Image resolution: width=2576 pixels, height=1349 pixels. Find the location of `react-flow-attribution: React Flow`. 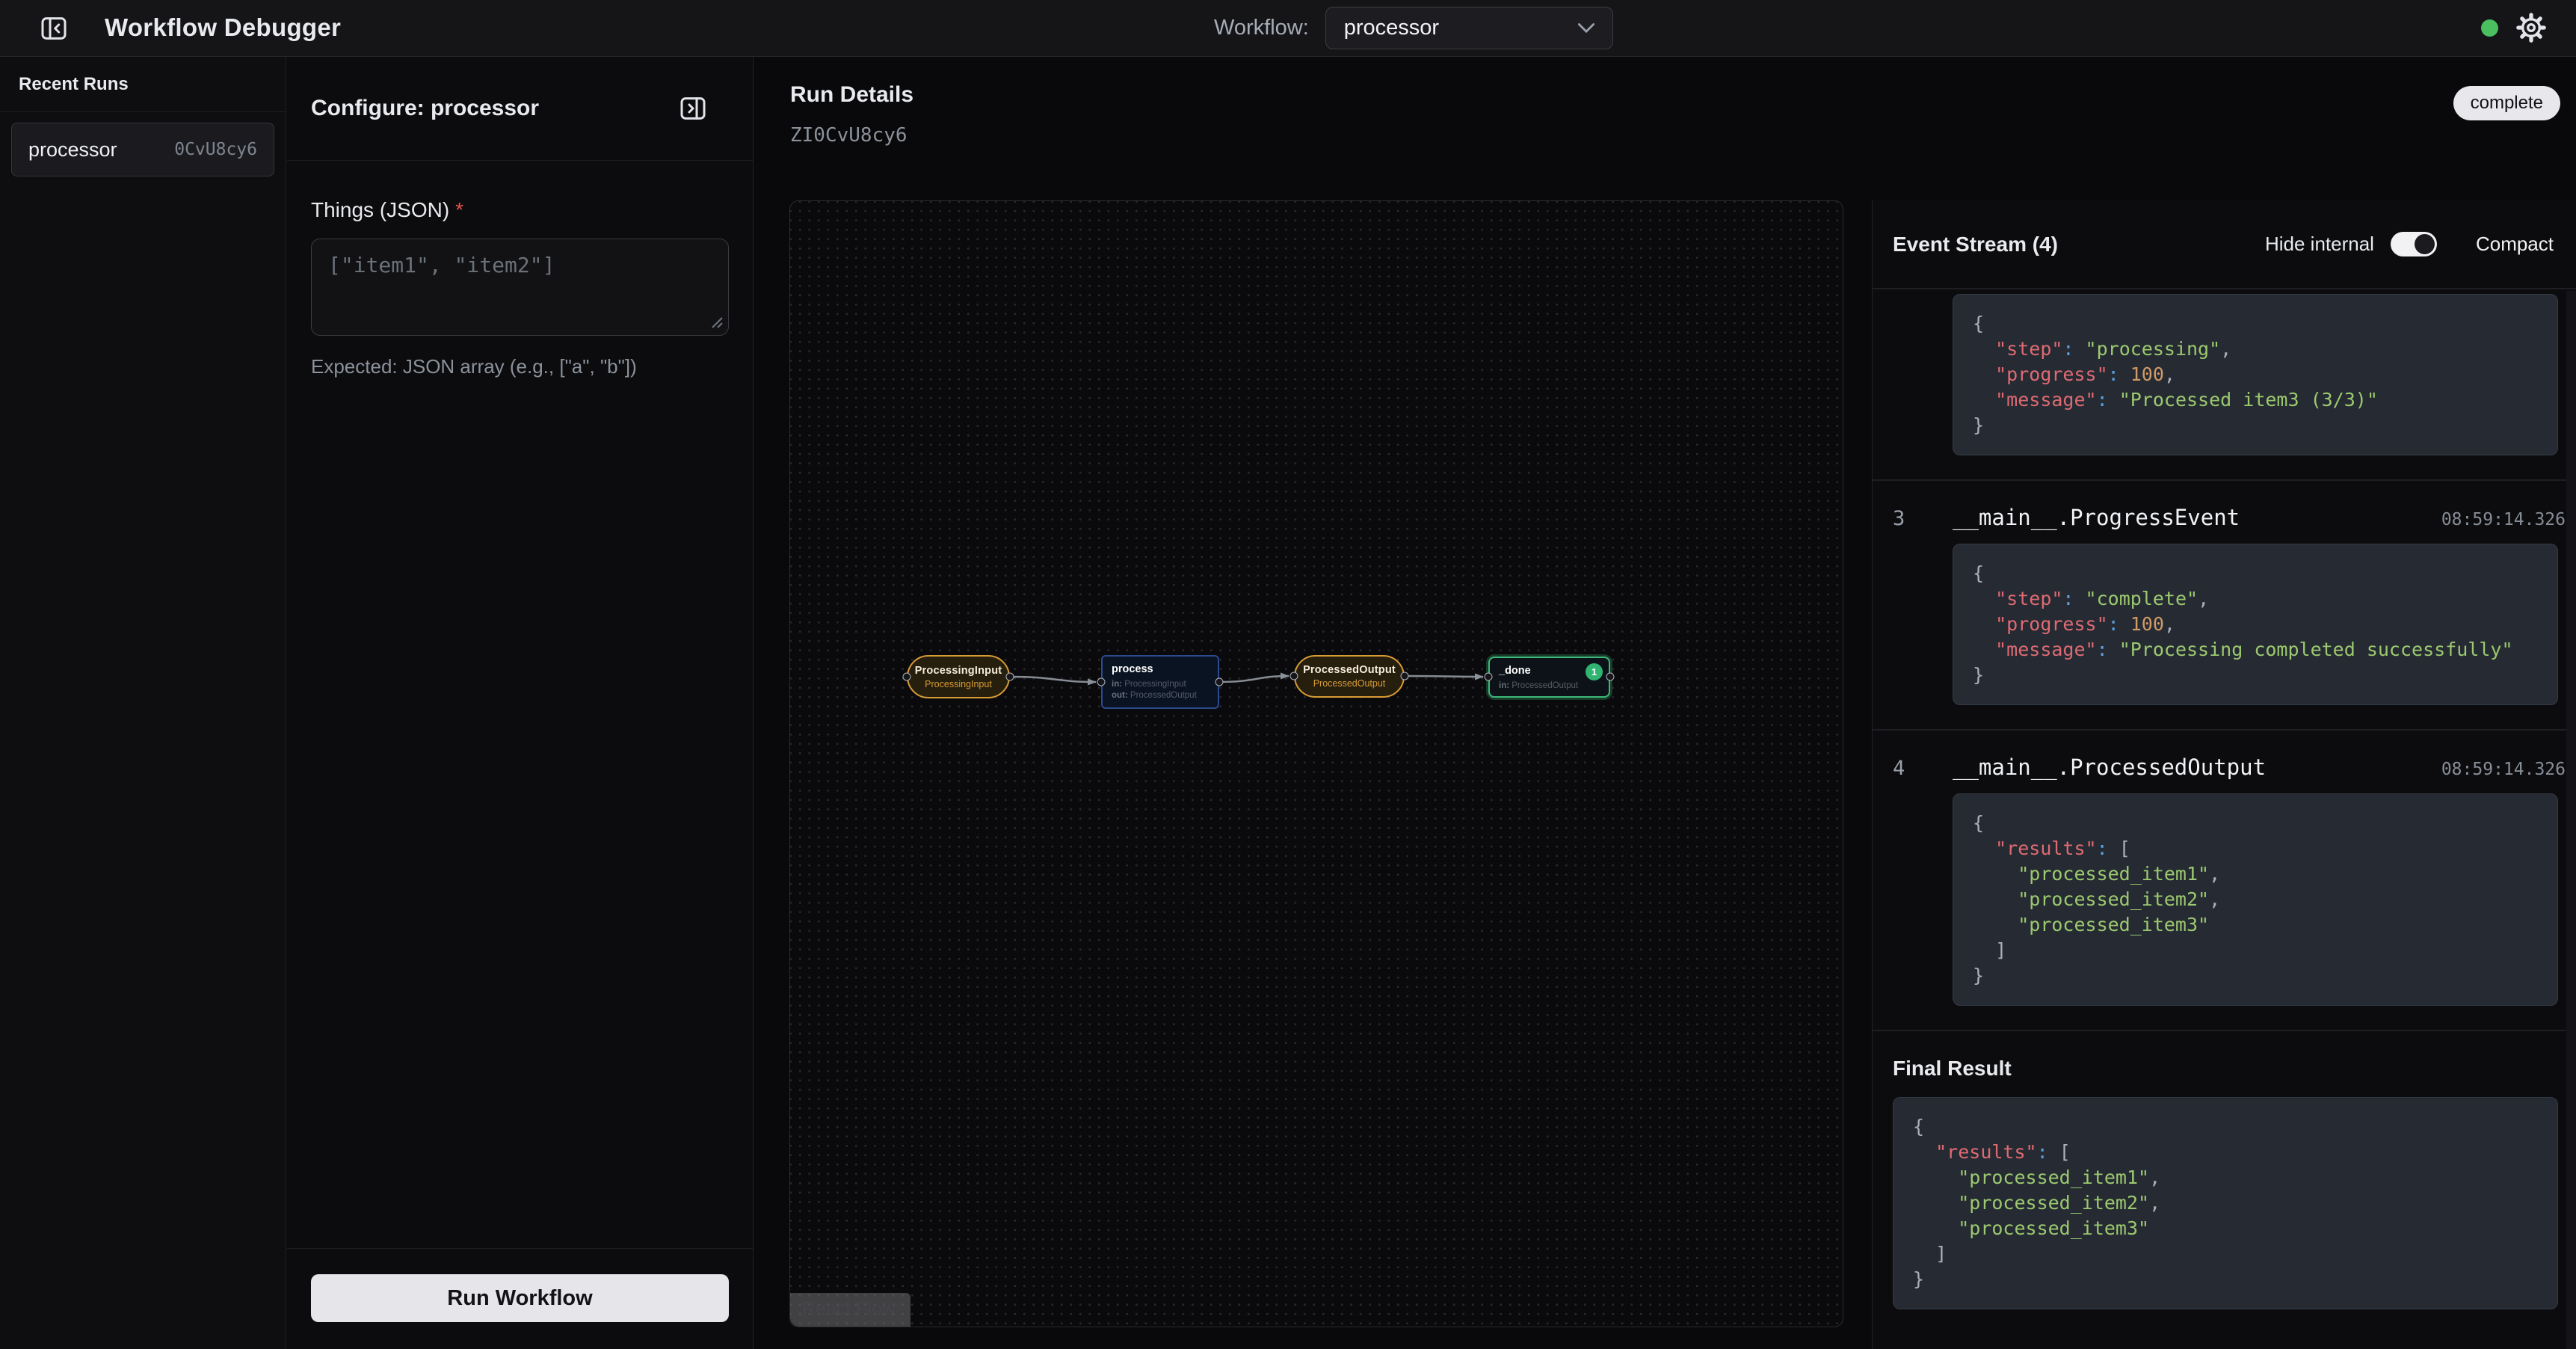

react-flow-attribution: React Flow is located at coordinates (850, 1310).